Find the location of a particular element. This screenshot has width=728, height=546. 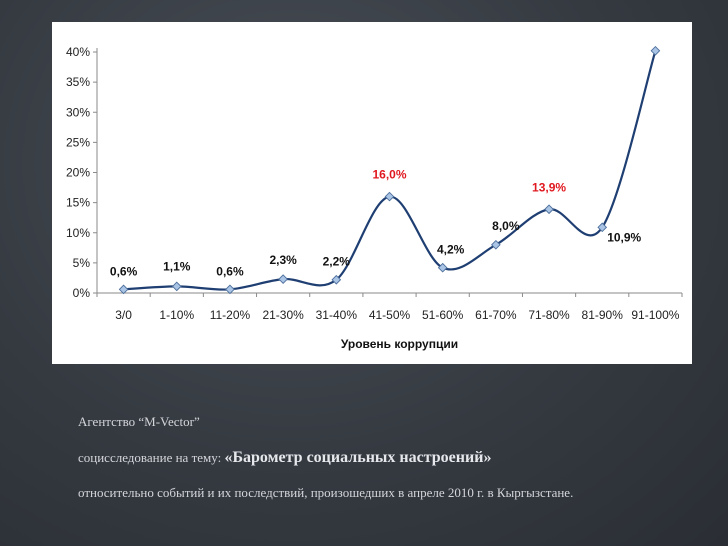

x-tick-label: 61-70% is located at coordinates (496, 315).